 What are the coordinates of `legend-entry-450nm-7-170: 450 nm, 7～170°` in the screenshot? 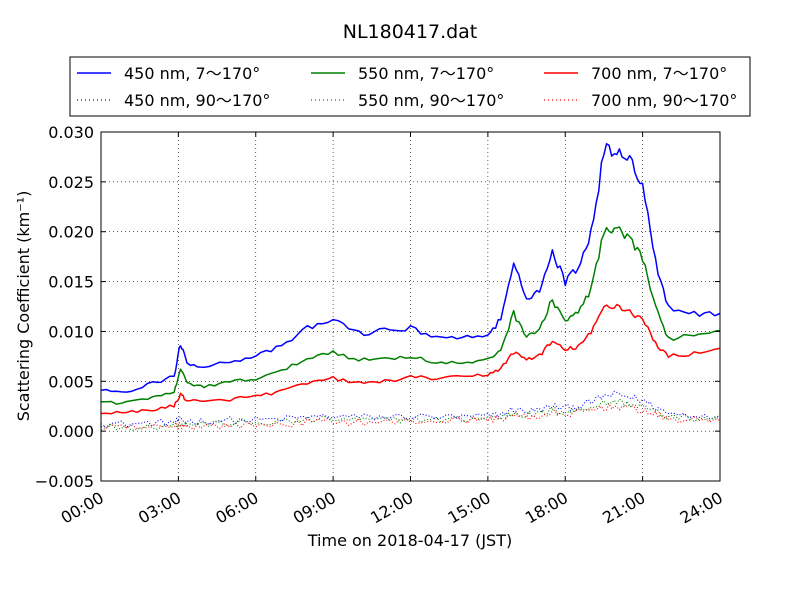 It's located at (168, 73).